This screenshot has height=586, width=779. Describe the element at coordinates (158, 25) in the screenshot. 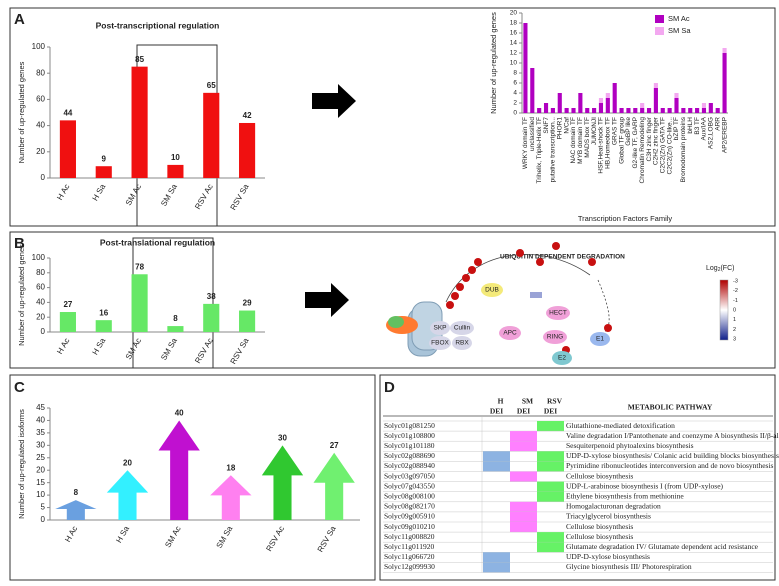

I see `chart-title: Post-transcriptional regulation` at that location.